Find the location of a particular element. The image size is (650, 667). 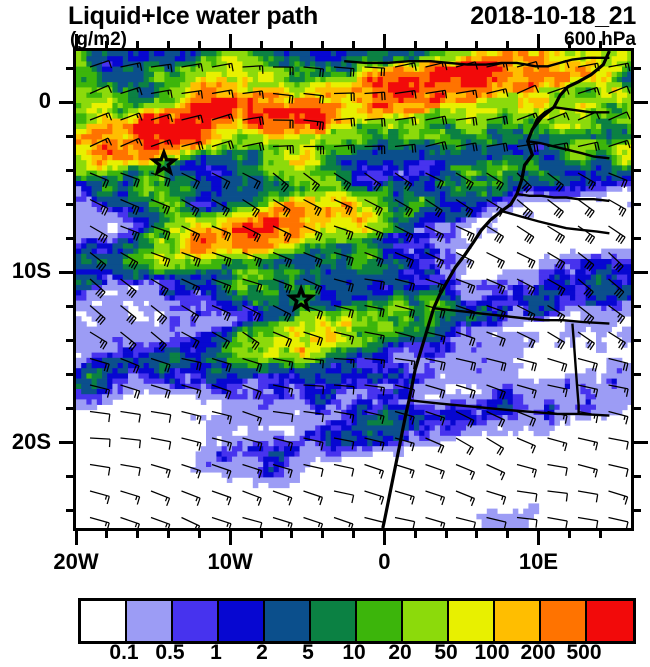

colorbar-tick-label: 2 is located at coordinates (262, 652).